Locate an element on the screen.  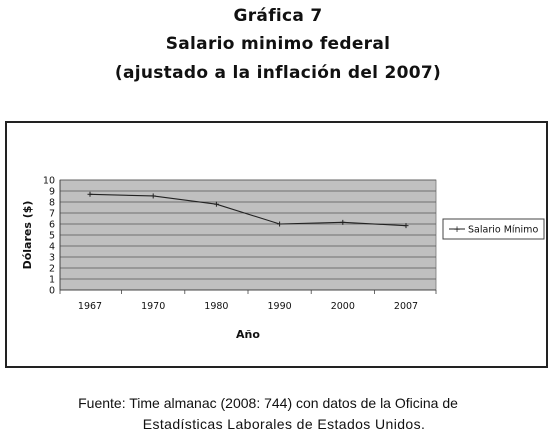
data-point-1970 is located at coordinates (153, 196).